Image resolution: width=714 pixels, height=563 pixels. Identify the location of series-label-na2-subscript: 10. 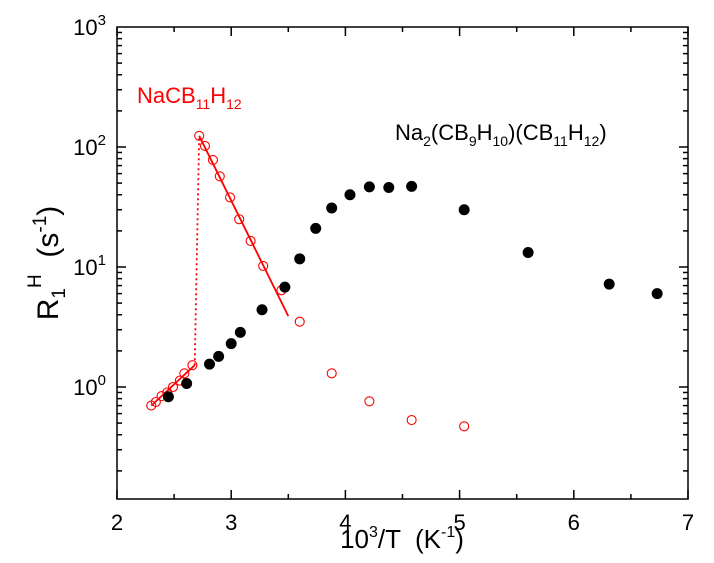
(501, 141).